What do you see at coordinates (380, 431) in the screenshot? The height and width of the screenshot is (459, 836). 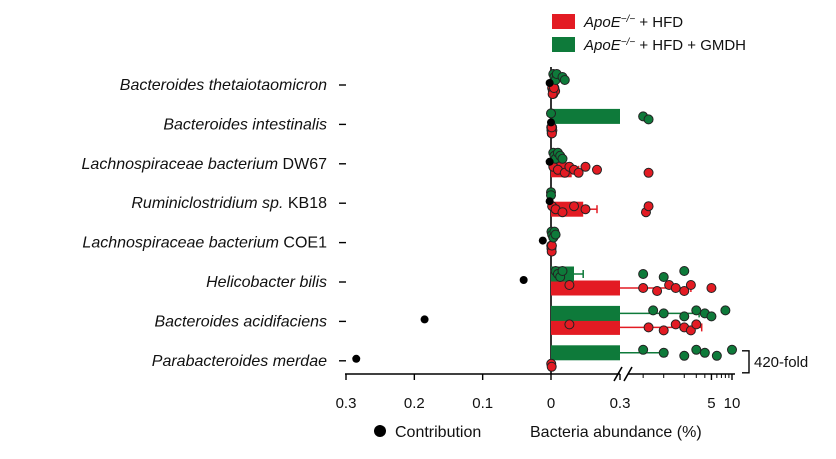 I see `contribution-legend-dot` at bounding box center [380, 431].